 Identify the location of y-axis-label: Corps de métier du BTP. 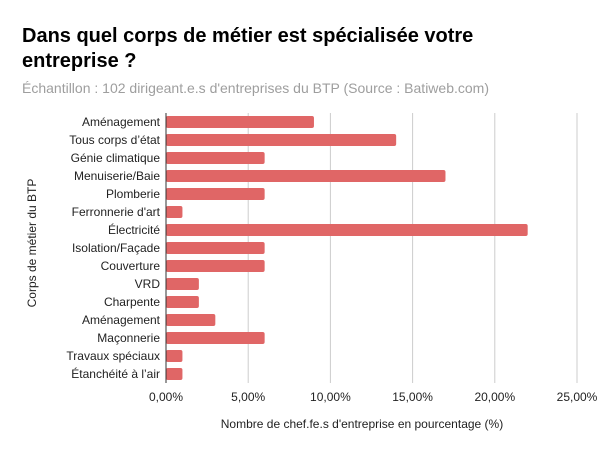
(32, 243).